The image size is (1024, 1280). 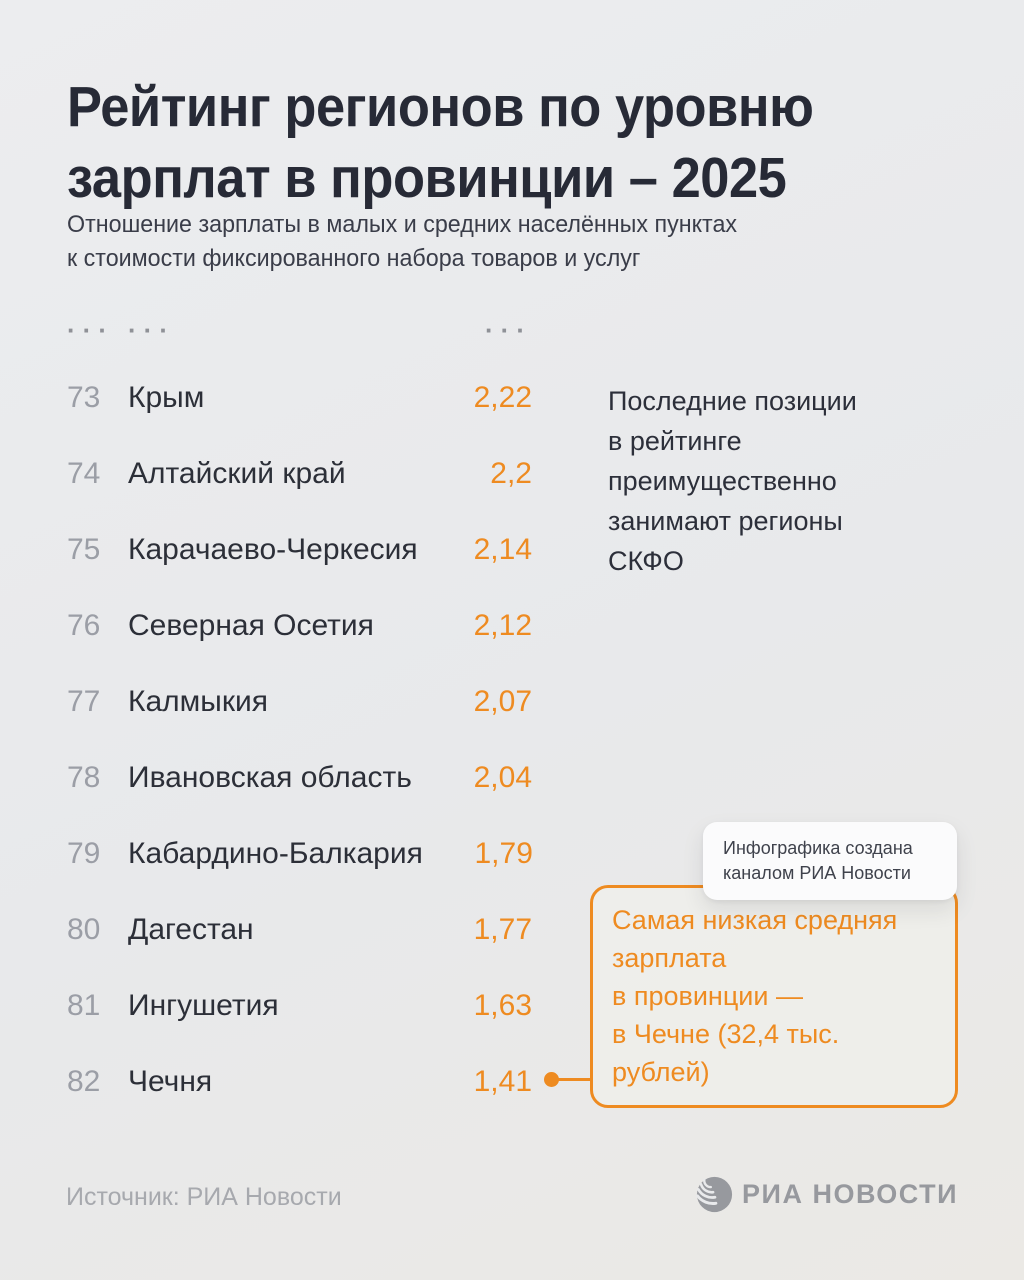 I want to click on row-region: Ингушетия, so click(x=203, y=1005).